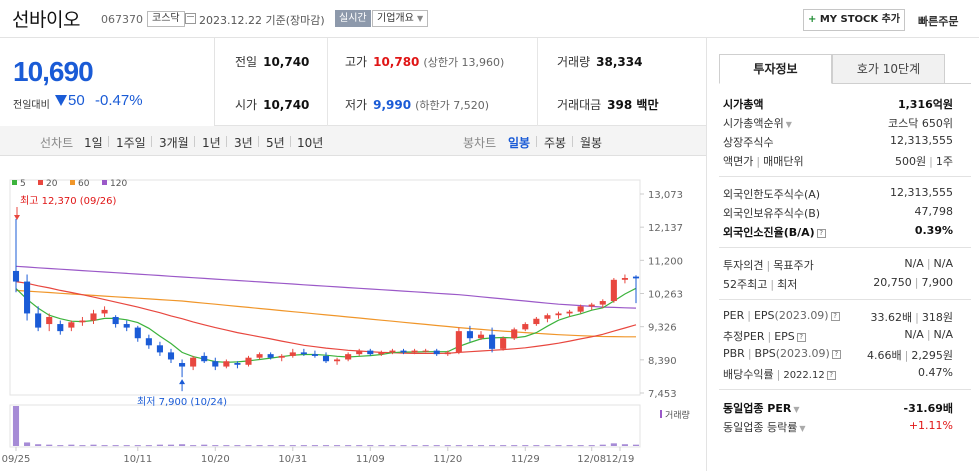 The image size is (979, 471). I want to click on period-3y: 3년, so click(243, 143).